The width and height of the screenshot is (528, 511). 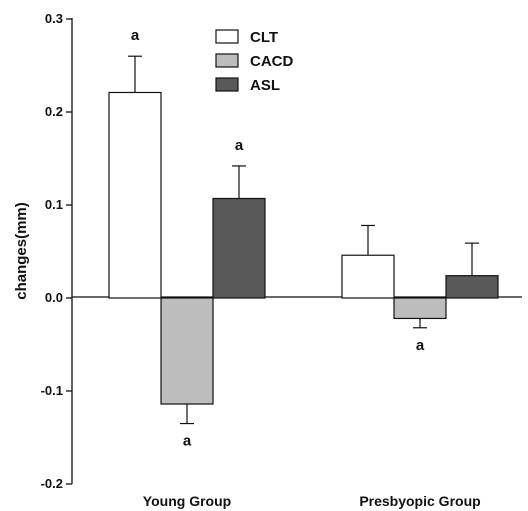 I want to click on bar-group: a, so click(x=420, y=289).